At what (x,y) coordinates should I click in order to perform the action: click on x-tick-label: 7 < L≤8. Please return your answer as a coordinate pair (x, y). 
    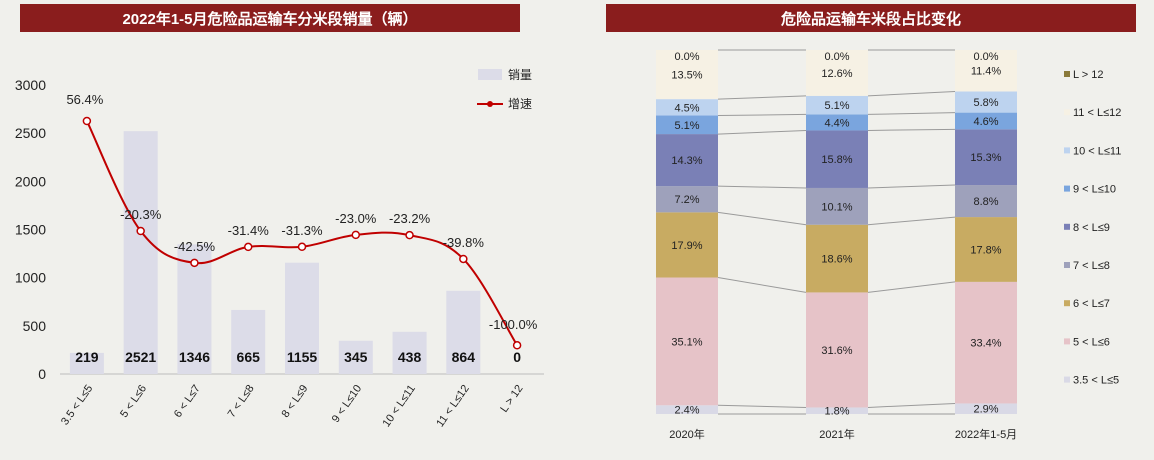
    Looking at the image, I should click on (241, 401).